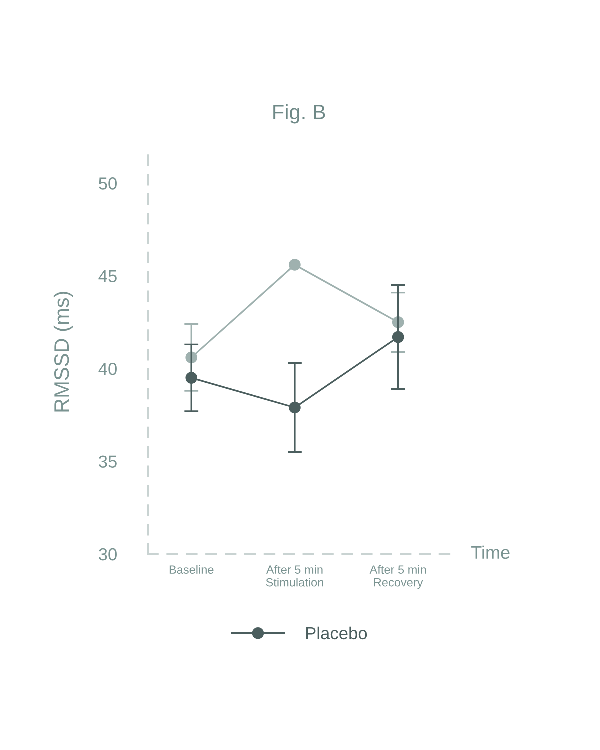  Describe the element at coordinates (337, 633) in the screenshot. I see `legend-label: Placebo` at that location.